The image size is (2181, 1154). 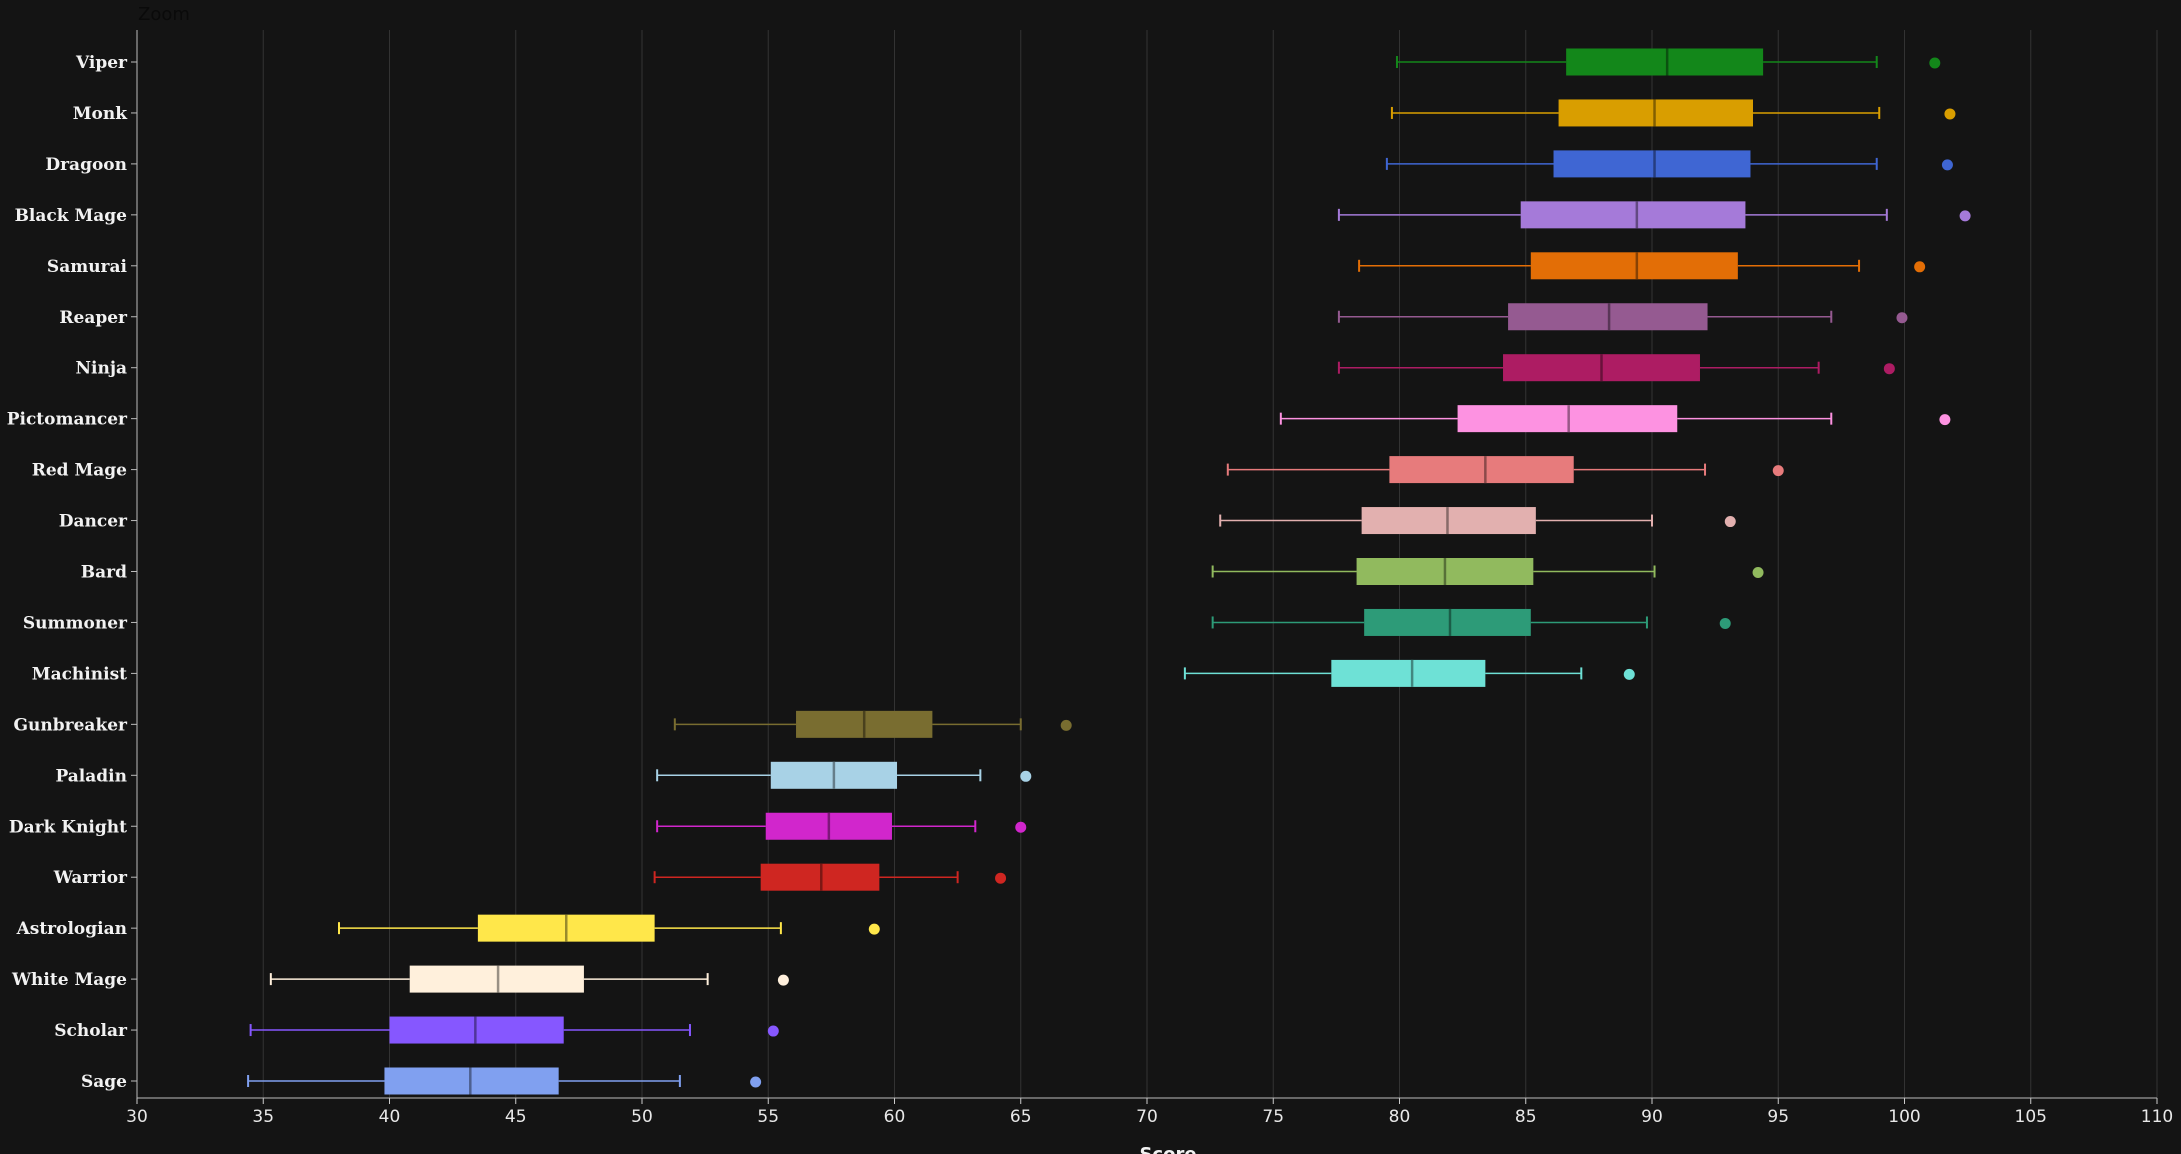 What do you see at coordinates (1904, 1117) in the screenshot?
I see `x-tick-label: 100` at bounding box center [1904, 1117].